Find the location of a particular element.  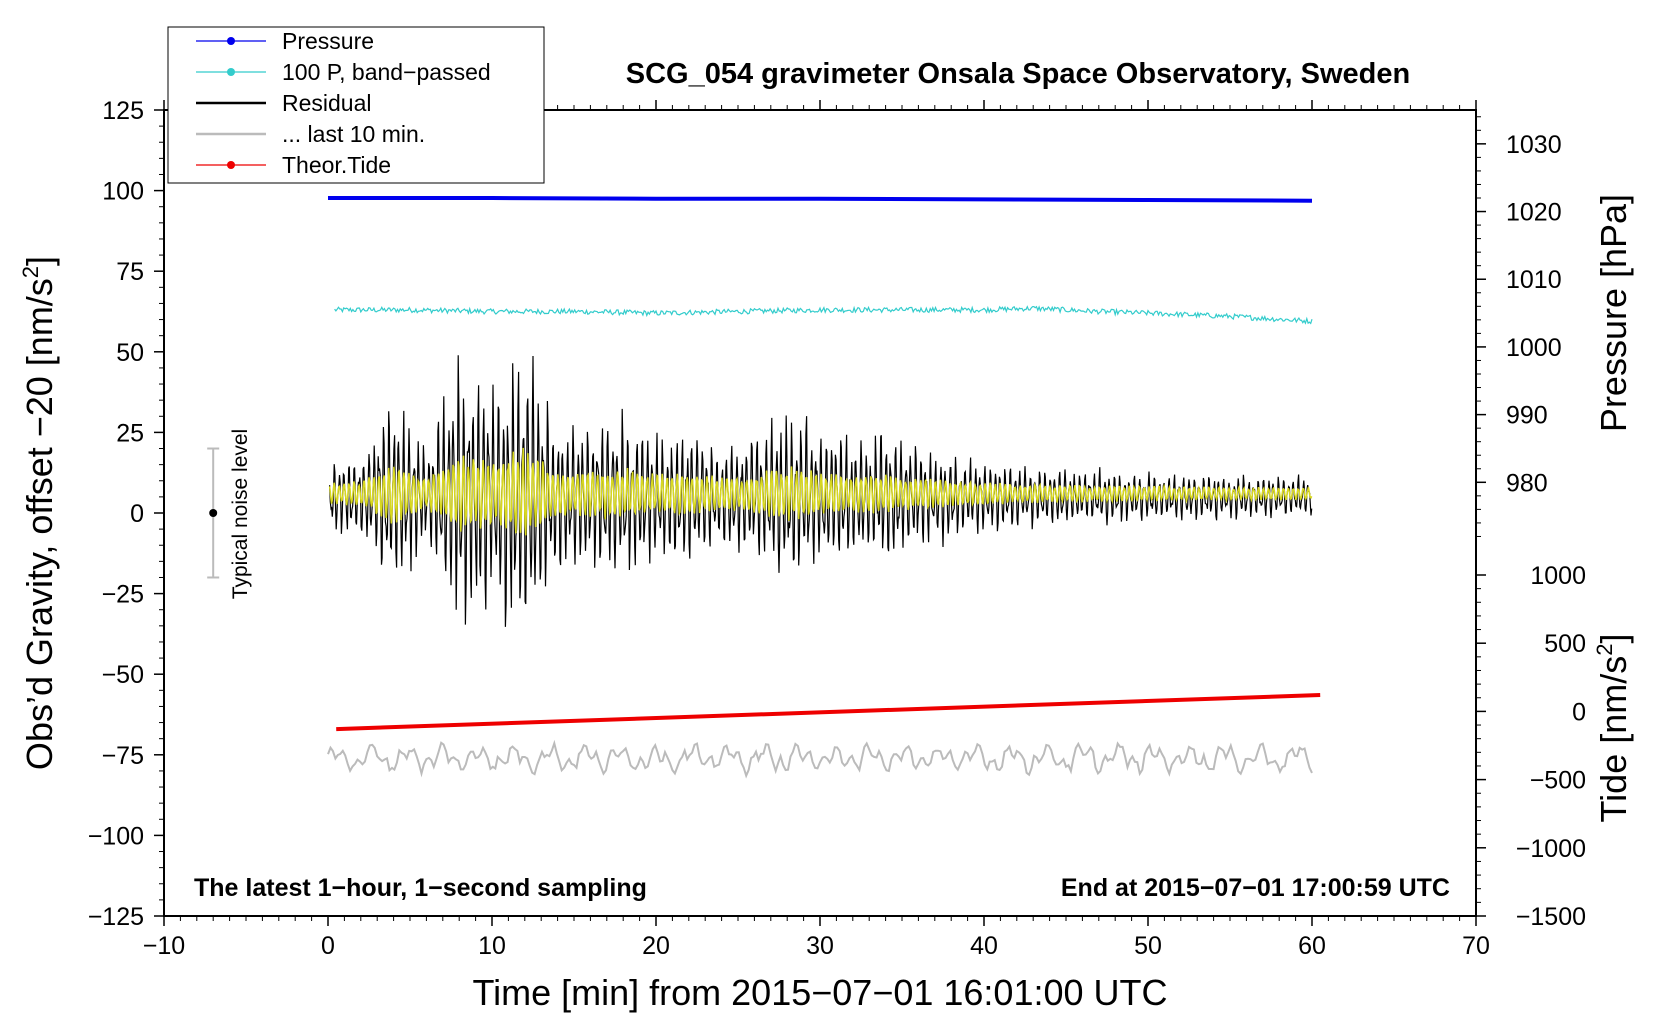

tide-line is located at coordinates (828, 712).